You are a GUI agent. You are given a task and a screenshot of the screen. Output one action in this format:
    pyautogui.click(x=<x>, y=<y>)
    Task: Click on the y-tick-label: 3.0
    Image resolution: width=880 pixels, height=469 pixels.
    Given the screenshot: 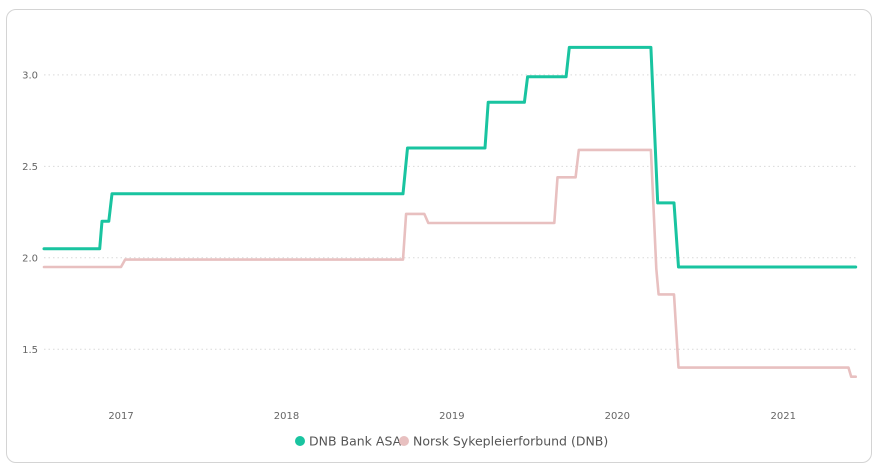 What is the action you would take?
    pyautogui.click(x=30, y=75)
    